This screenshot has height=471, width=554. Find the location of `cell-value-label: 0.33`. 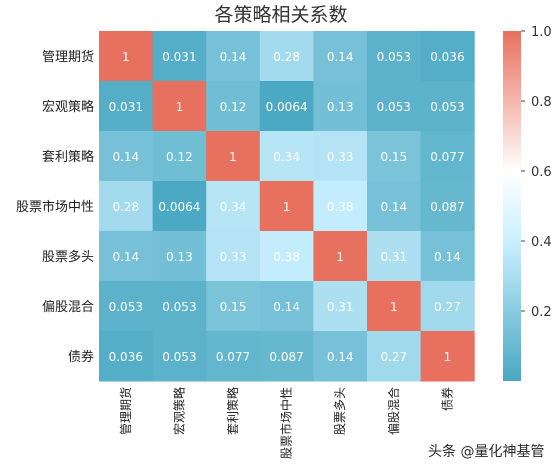

cell-value-label: 0.33 is located at coordinates (233, 257).